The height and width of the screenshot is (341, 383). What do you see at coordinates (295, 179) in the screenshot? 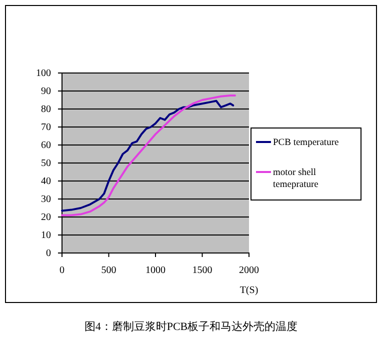
I see `legend-label: motor shell temeprature` at bounding box center [295, 179].